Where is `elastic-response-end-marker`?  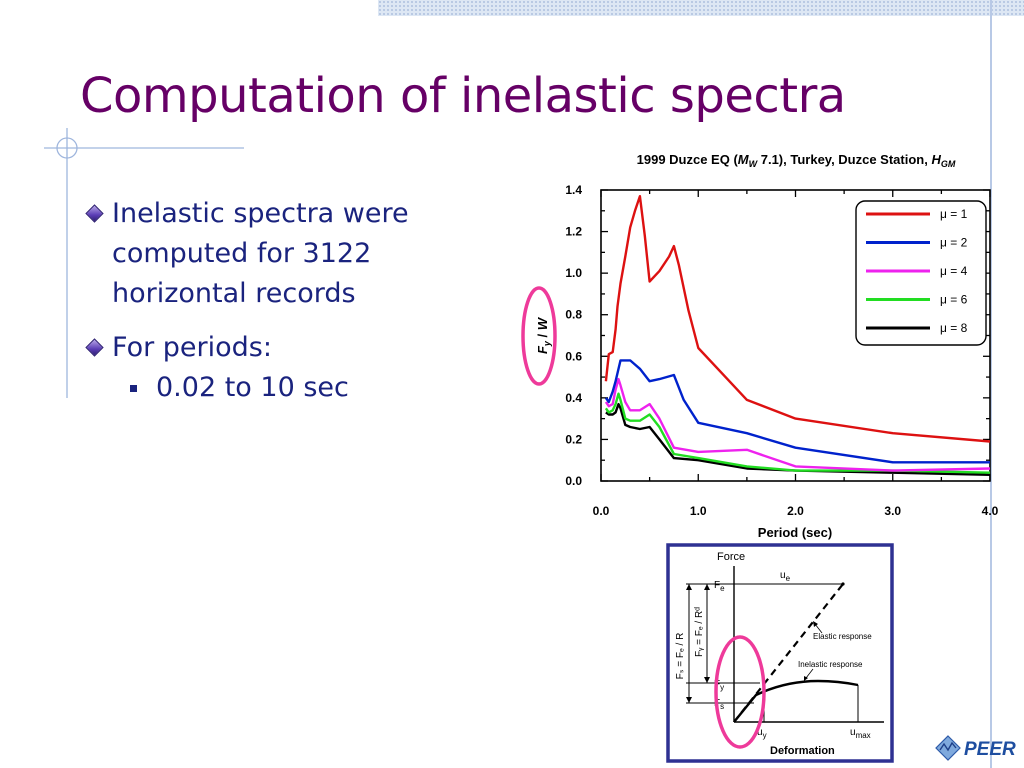 elastic-response-end-marker is located at coordinates (843, 584).